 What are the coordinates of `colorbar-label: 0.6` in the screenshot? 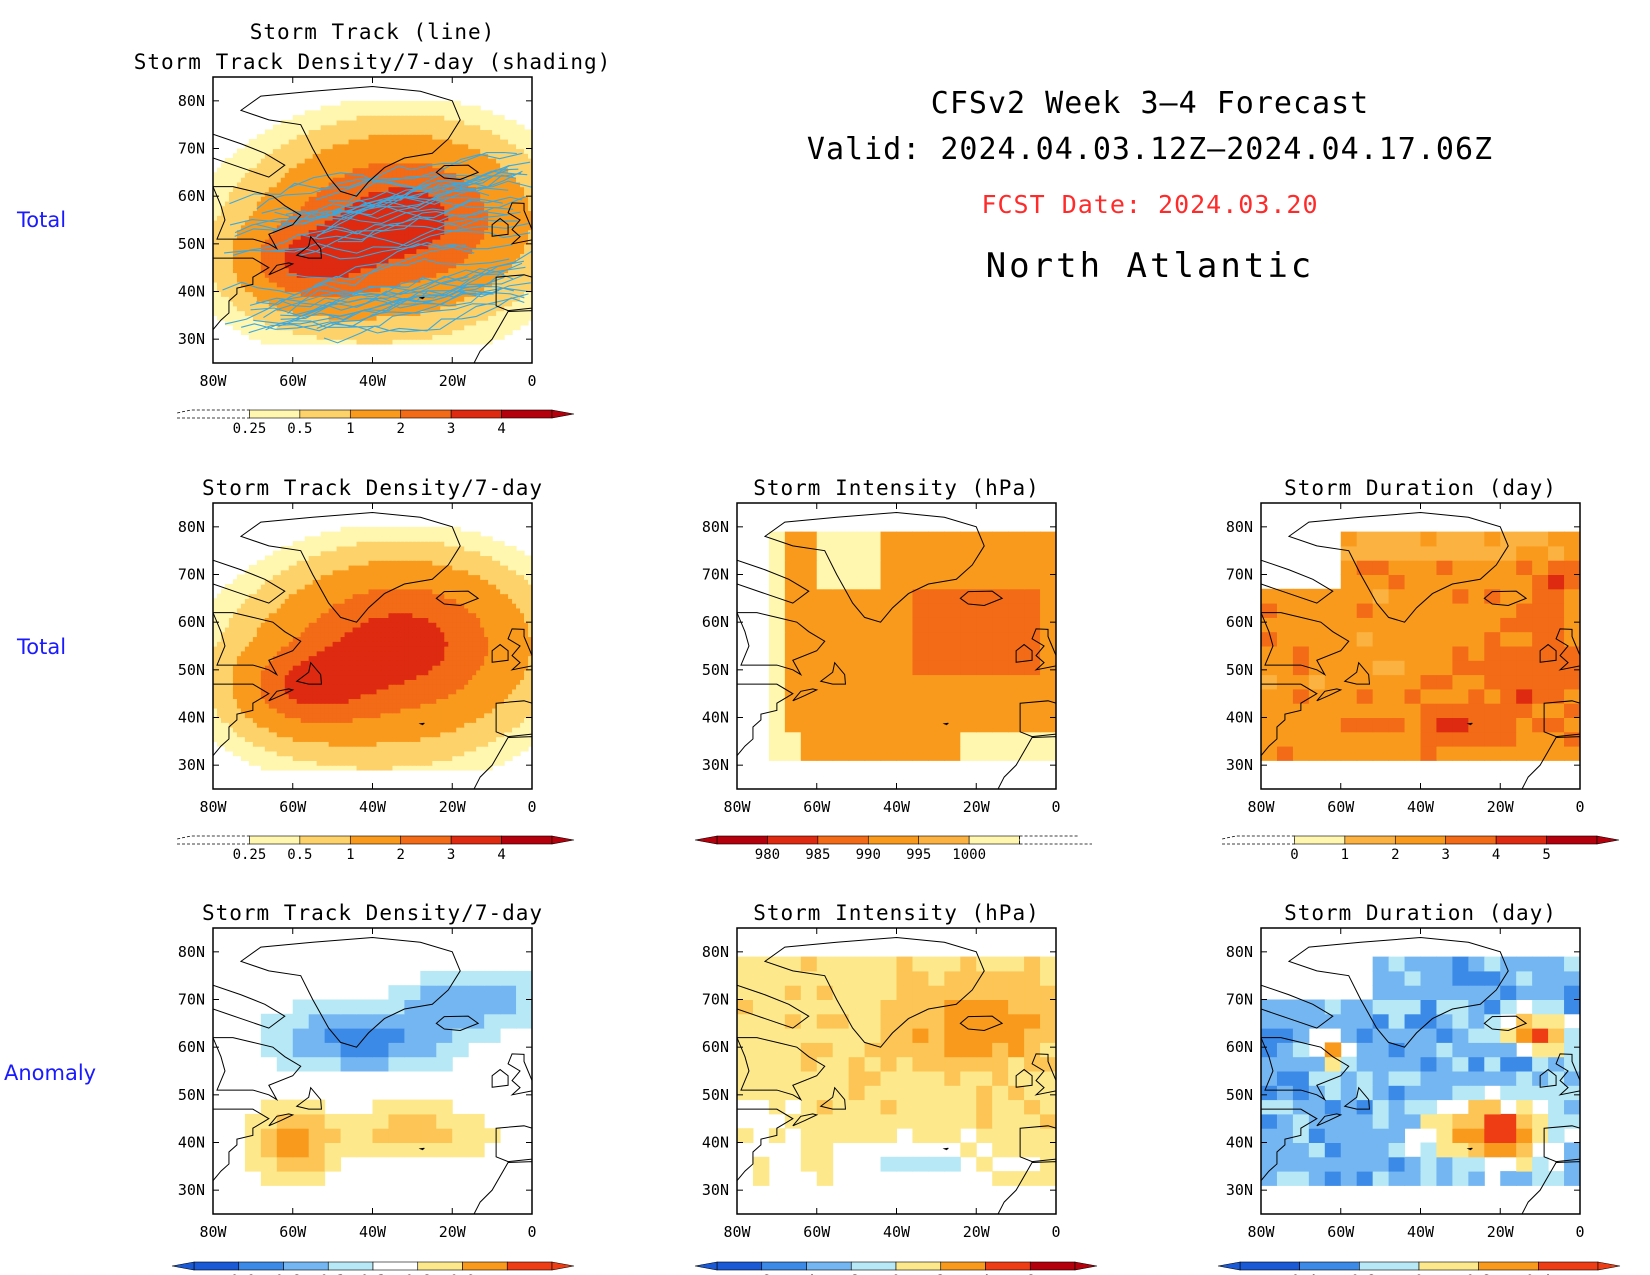 It's located at (417, 1274).